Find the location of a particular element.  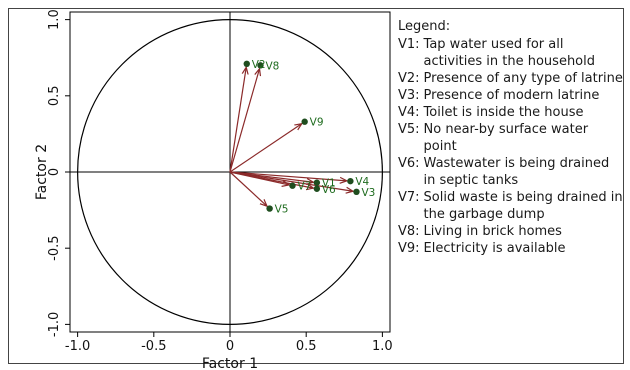

y-tick-label: -1.0 is located at coordinates (54, 324).